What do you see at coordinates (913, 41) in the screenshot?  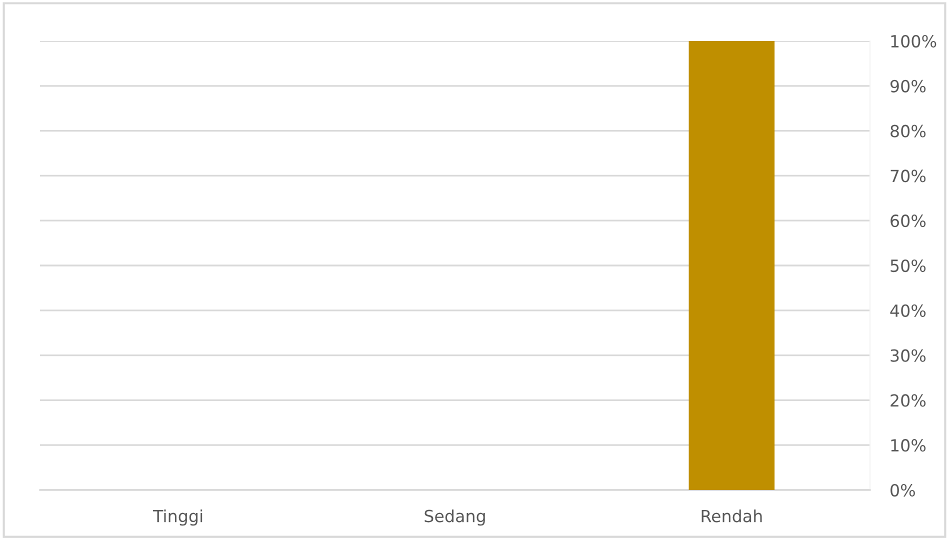 I see `y-tick-label: 100%` at bounding box center [913, 41].